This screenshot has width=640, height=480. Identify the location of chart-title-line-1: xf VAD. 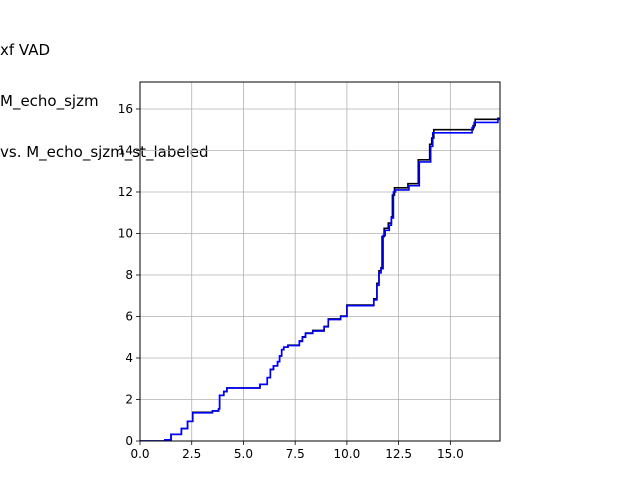
(25, 50).